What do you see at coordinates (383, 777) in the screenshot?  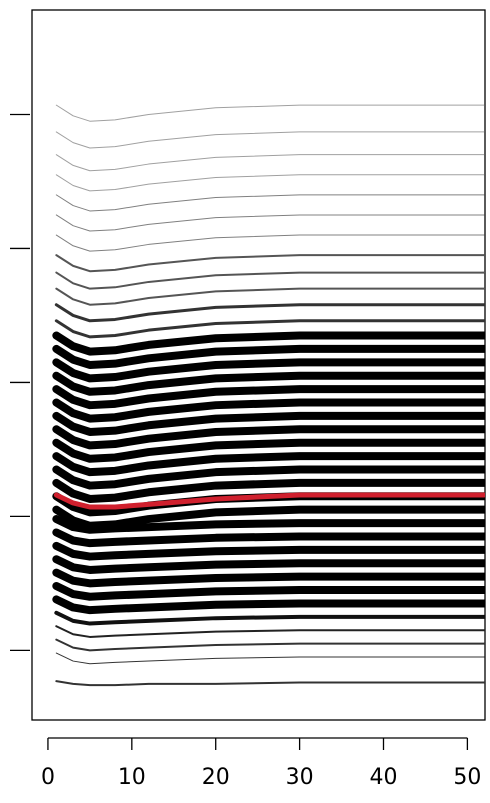 I see `x-tick-label: 40` at bounding box center [383, 777].